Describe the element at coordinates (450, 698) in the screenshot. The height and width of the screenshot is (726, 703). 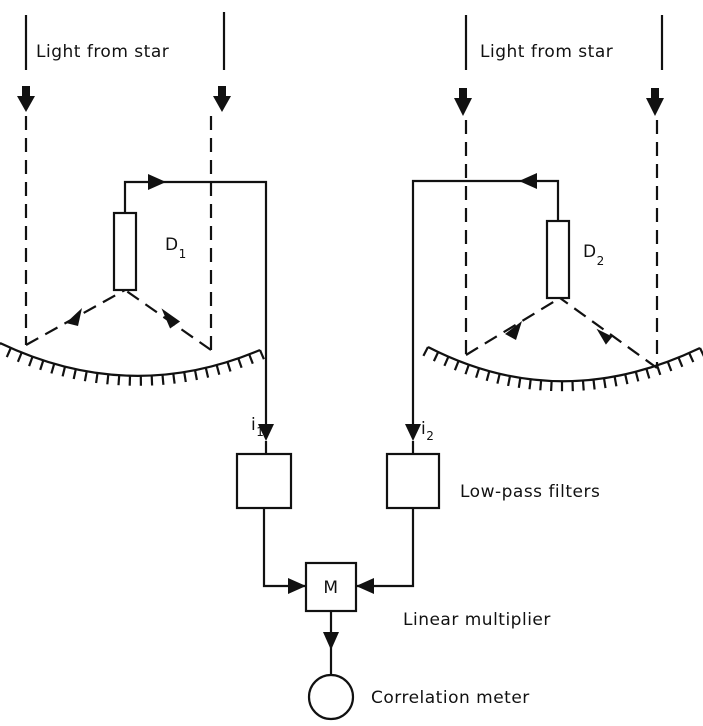
I see `meter-label: Correlation meter` at that location.